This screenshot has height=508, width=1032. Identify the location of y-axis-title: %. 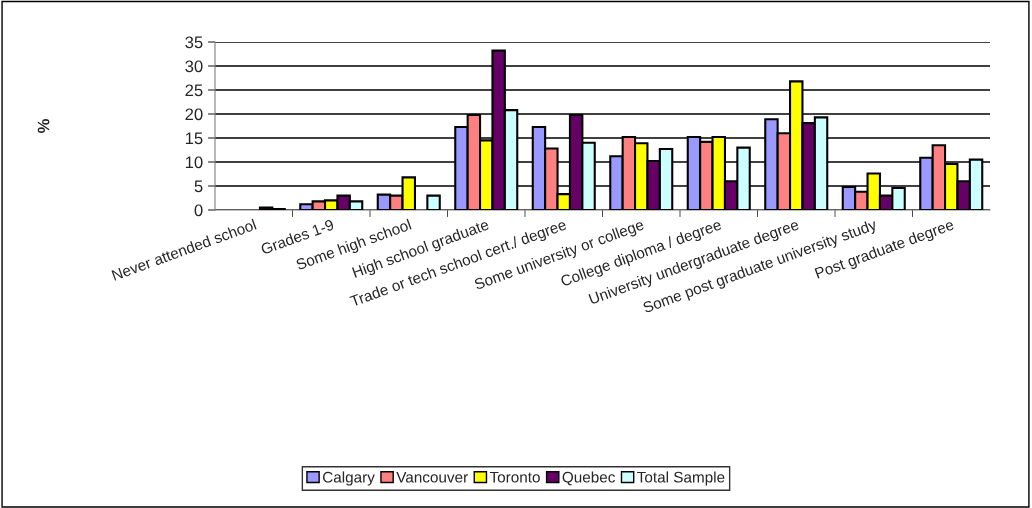
(43, 126).